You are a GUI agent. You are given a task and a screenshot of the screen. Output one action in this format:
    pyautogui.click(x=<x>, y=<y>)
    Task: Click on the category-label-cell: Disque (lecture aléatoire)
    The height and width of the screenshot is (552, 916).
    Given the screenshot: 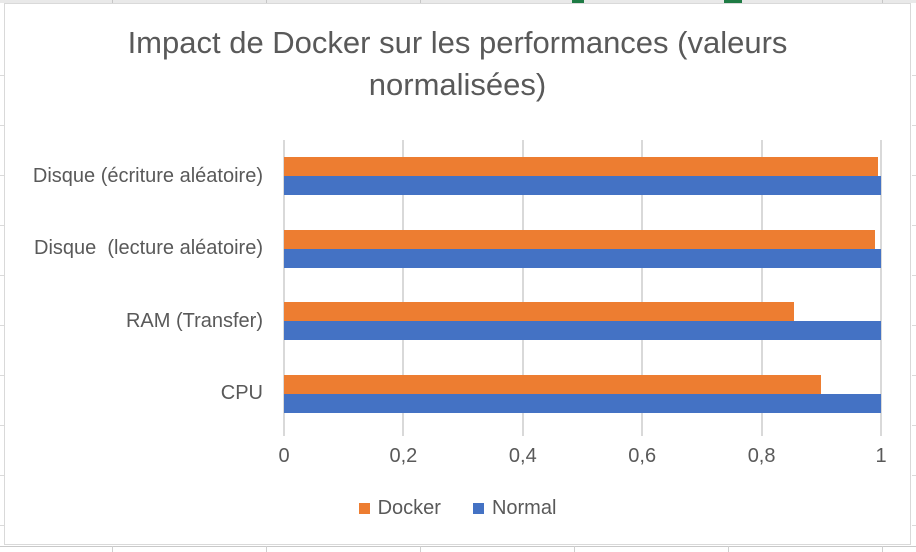 What is the action you would take?
    pyautogui.click(x=134, y=249)
    